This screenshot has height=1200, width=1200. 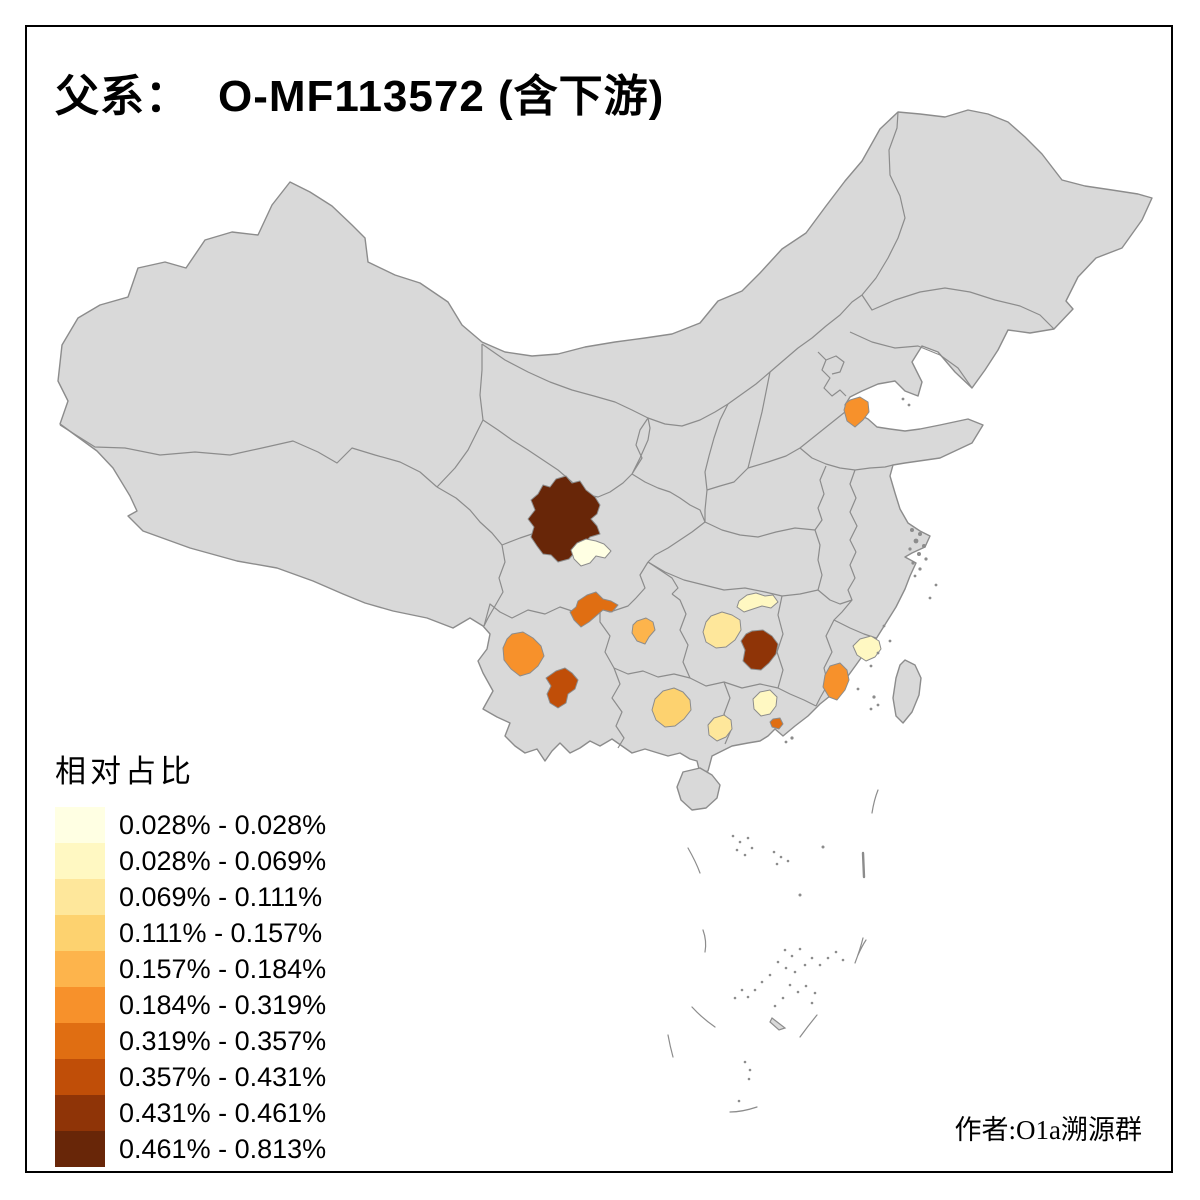 I want to click on chart-title-prefix: 父系：, so click(x=122, y=96).